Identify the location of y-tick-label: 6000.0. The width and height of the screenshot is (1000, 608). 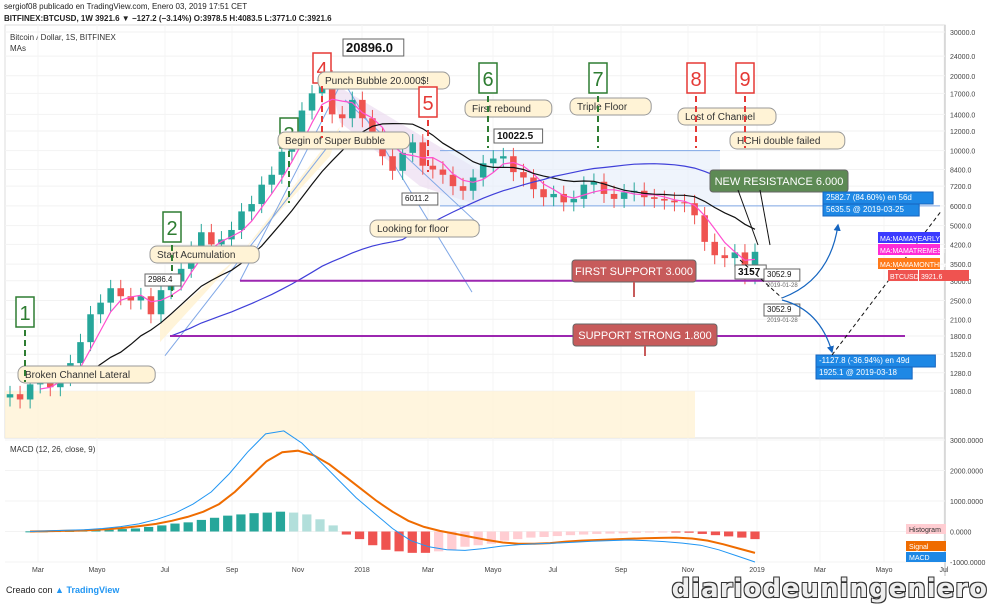
(961, 207).